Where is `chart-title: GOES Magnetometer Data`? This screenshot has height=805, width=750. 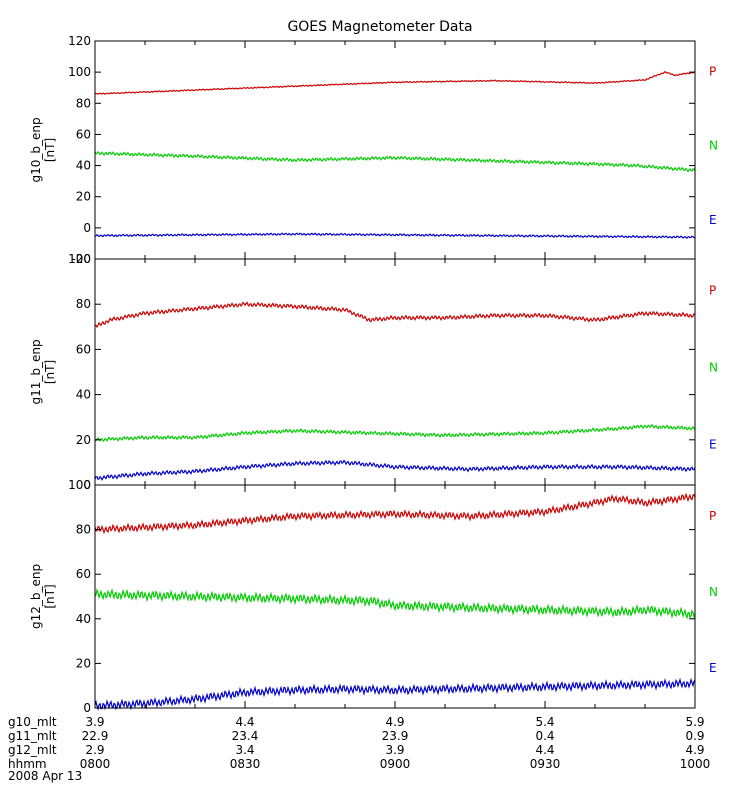 chart-title: GOES Magnetometer Data is located at coordinates (379, 27).